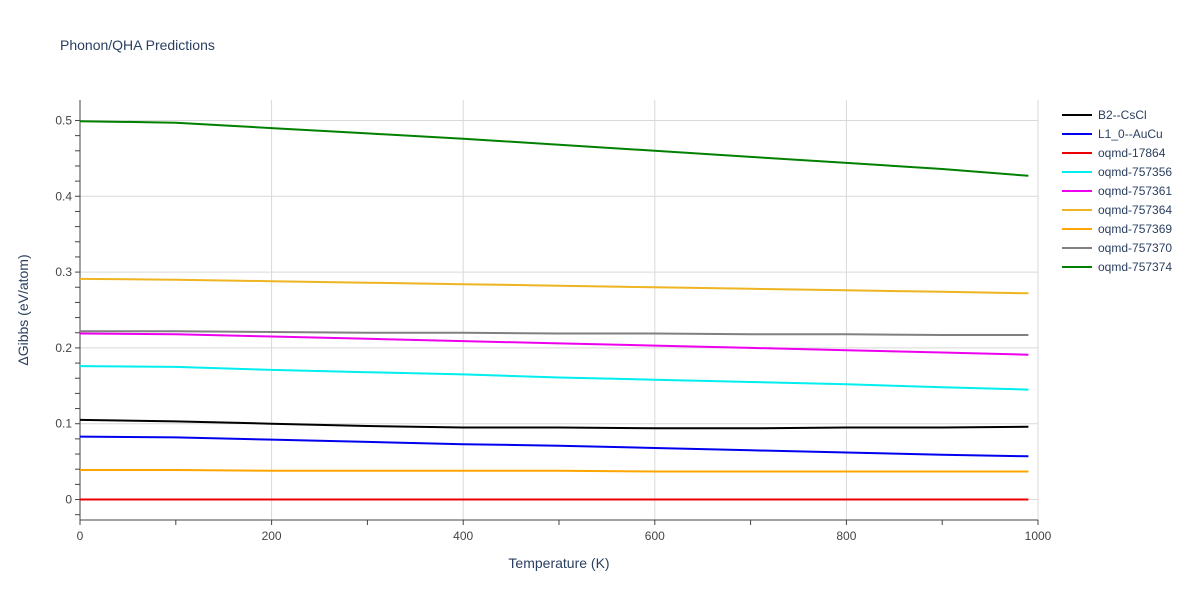  I want to click on legend-item-oqmd-757356: oqmd-757356, so click(1117, 172).